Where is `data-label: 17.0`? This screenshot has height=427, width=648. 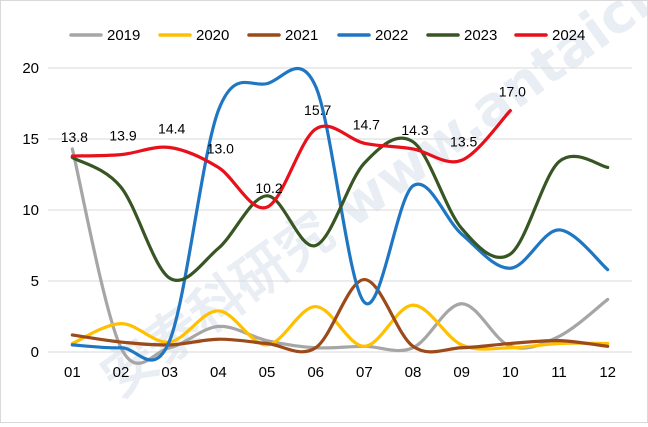 data-label: 17.0 is located at coordinates (512, 92).